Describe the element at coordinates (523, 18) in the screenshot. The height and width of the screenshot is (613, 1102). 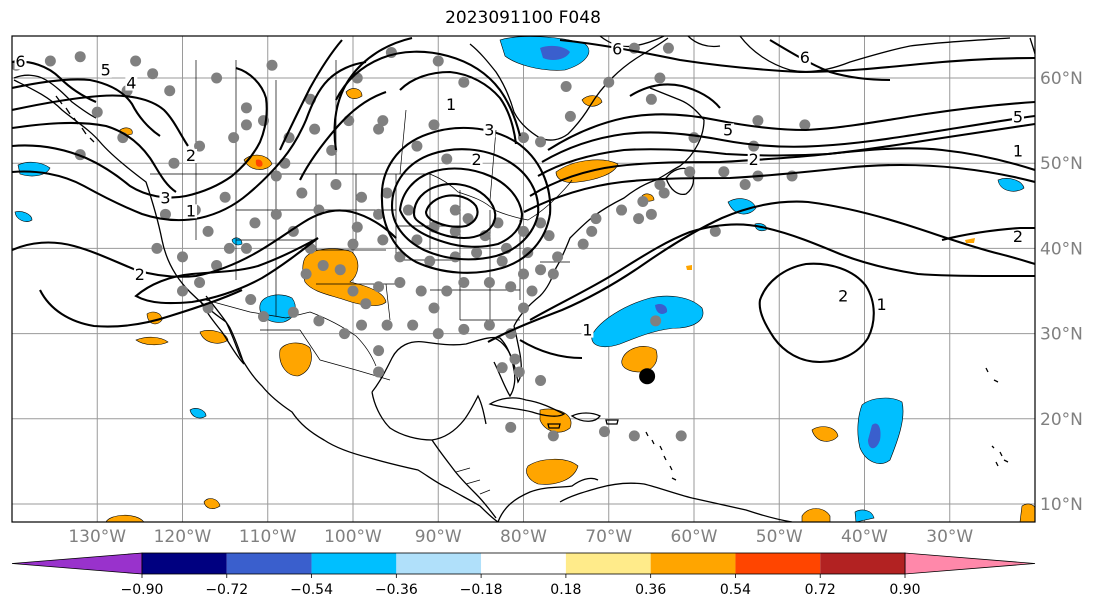
I see `map-title: 2023091100 F048` at that location.